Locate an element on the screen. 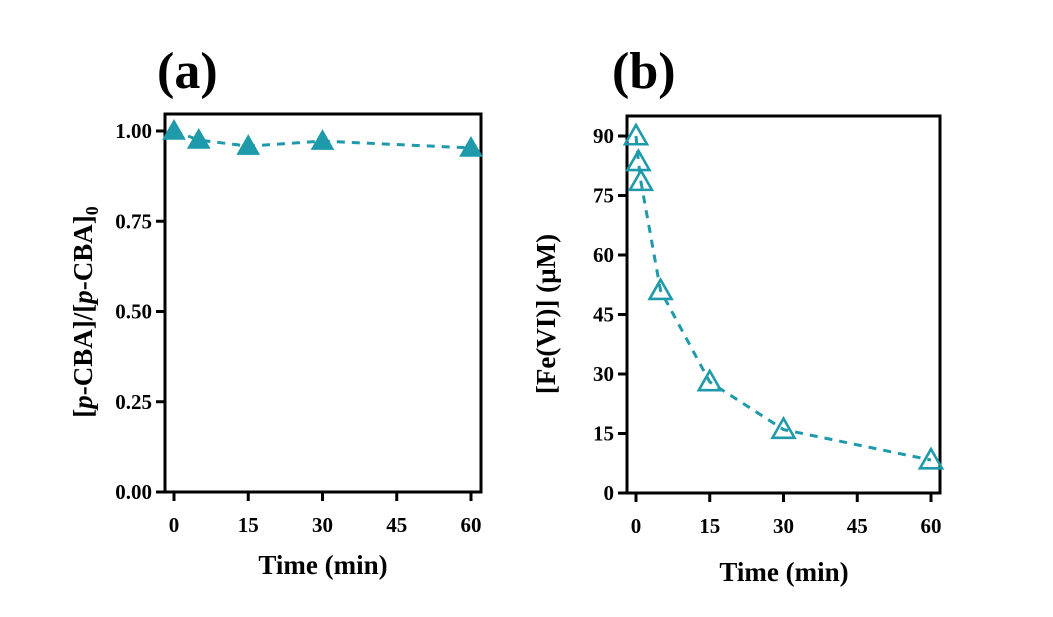 The height and width of the screenshot is (617, 1053). panel-a-y-tick-label: 0.75 is located at coordinates (133, 221).